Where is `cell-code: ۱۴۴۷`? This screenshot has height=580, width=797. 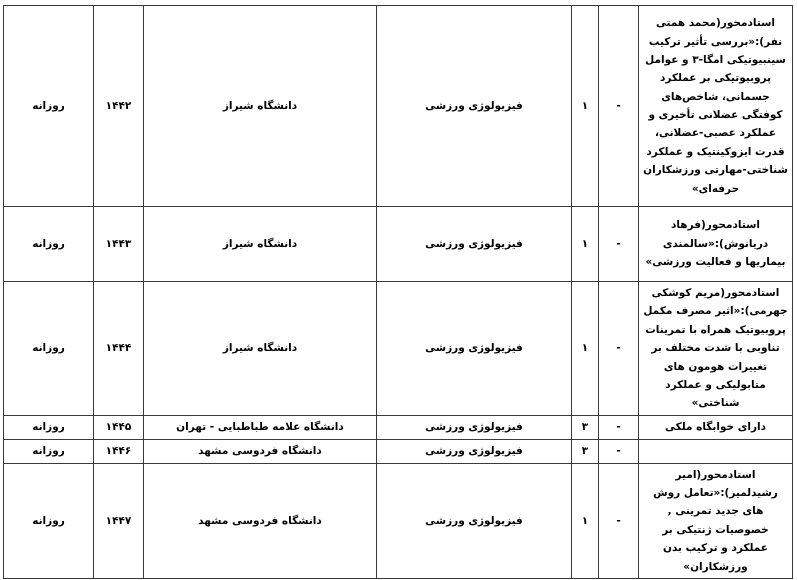 cell-code: ۱۴۴۷ is located at coordinates (118, 520).